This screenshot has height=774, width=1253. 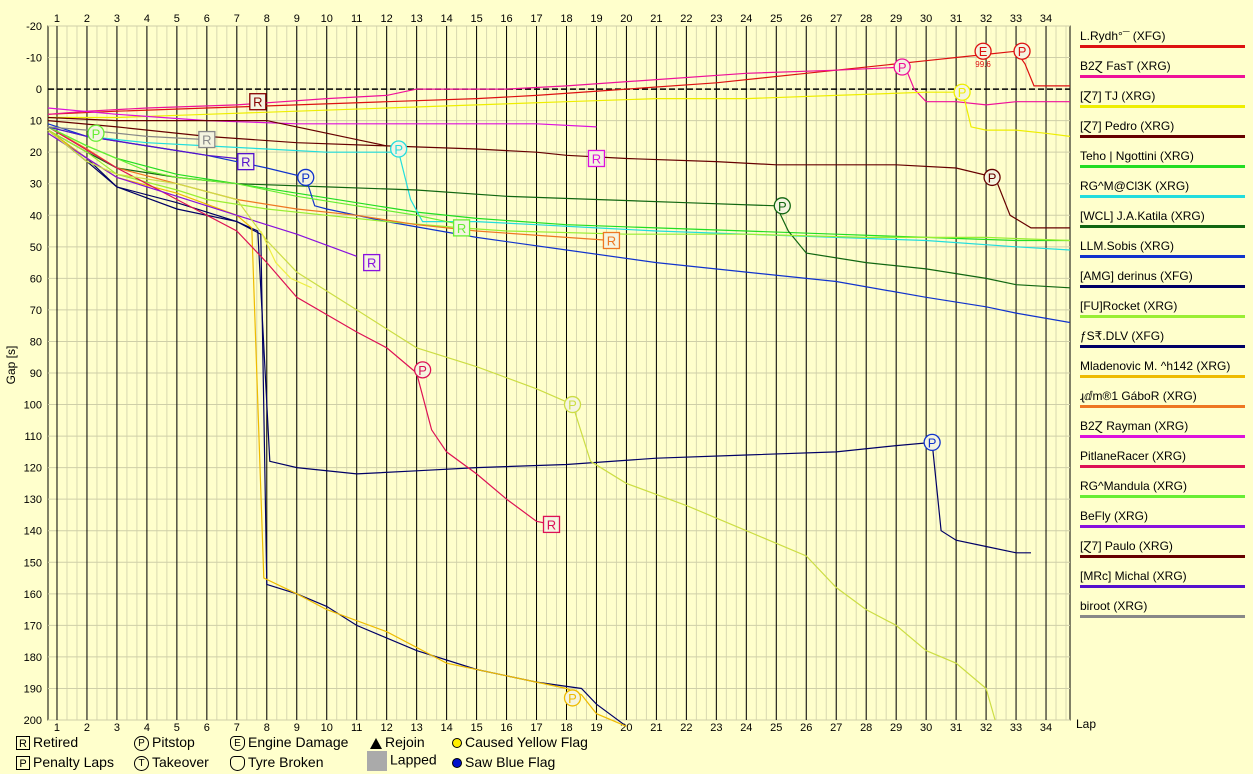 I want to click on x-tick-label-top: 3, so click(x=117, y=19).